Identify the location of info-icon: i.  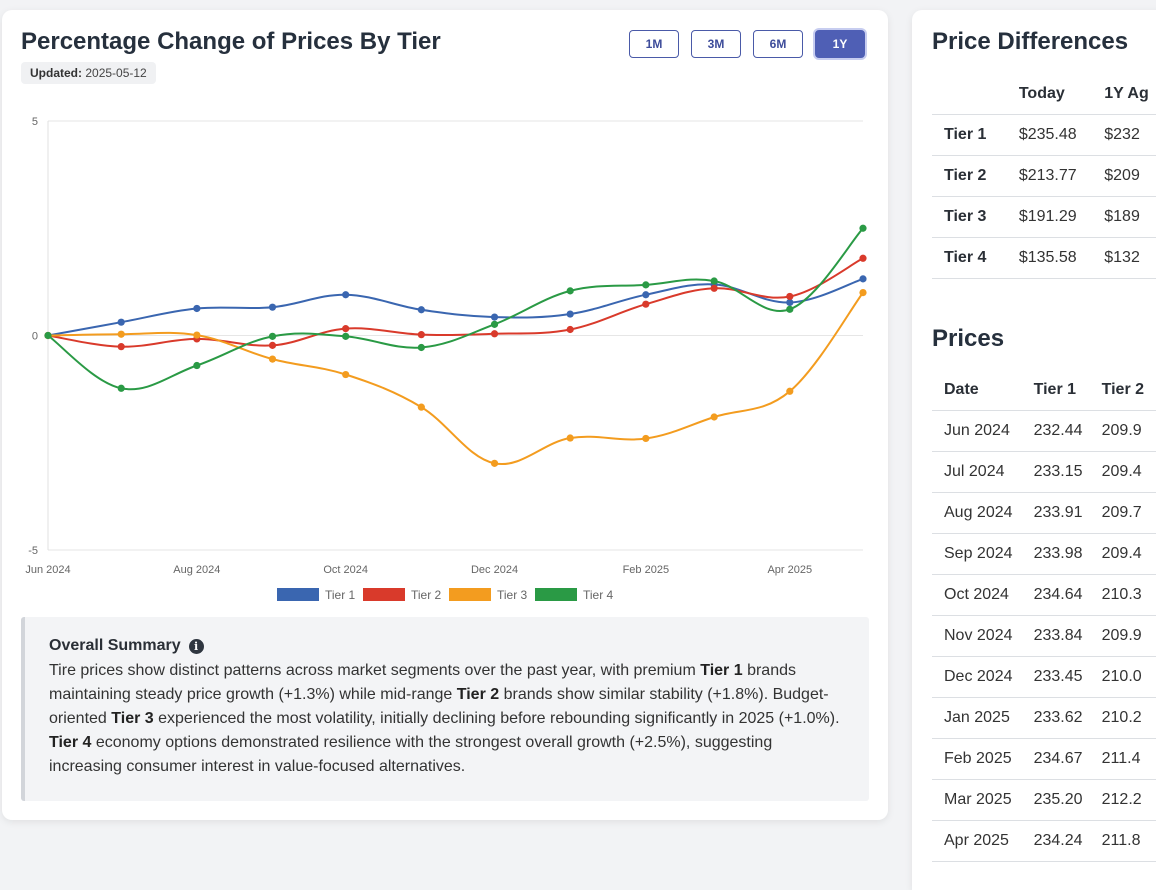
(196, 646).